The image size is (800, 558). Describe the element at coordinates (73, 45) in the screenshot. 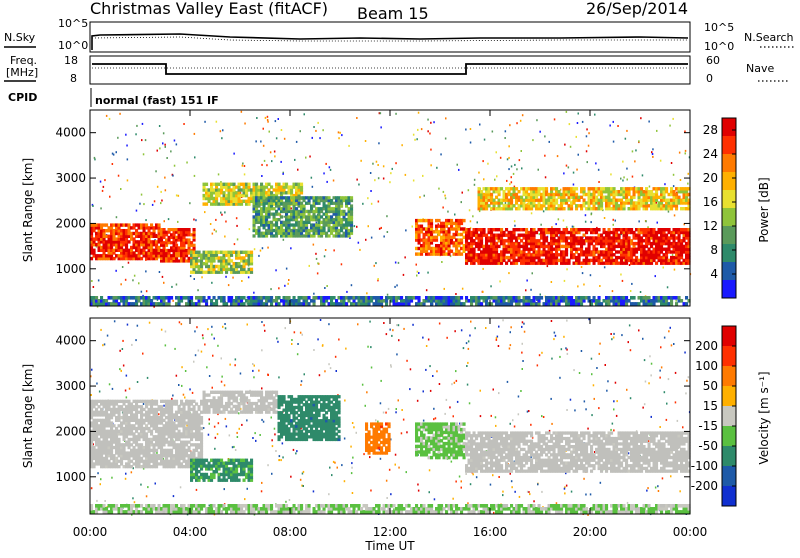

I see `nsky-tick-bottom: 10^0` at that location.